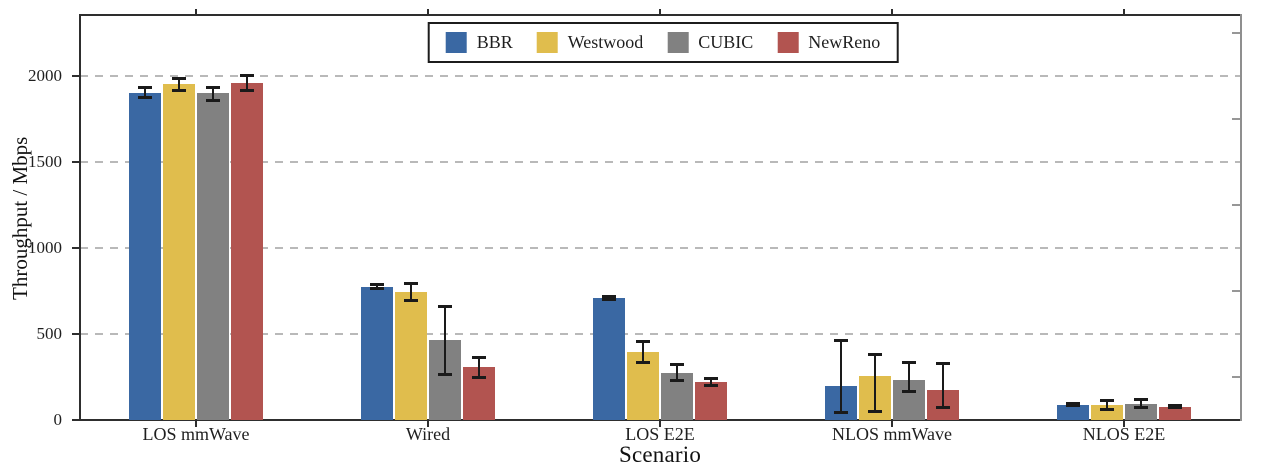 The image size is (1268, 469). What do you see at coordinates (892, 434) in the screenshot?
I see `x-tick-label-3: NLOS mmWave` at bounding box center [892, 434].